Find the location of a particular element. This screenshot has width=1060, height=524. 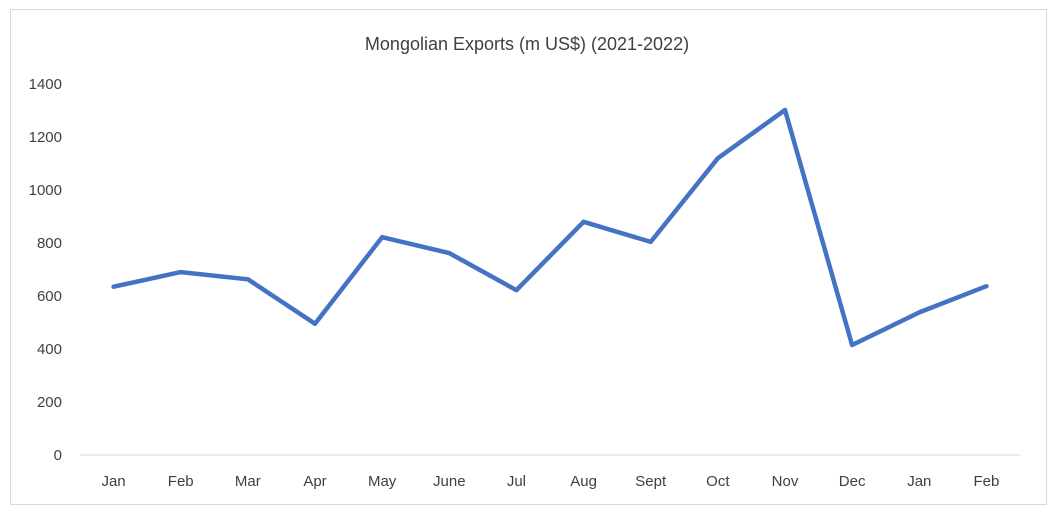

x-tick-label: June is located at coordinates (449, 481).